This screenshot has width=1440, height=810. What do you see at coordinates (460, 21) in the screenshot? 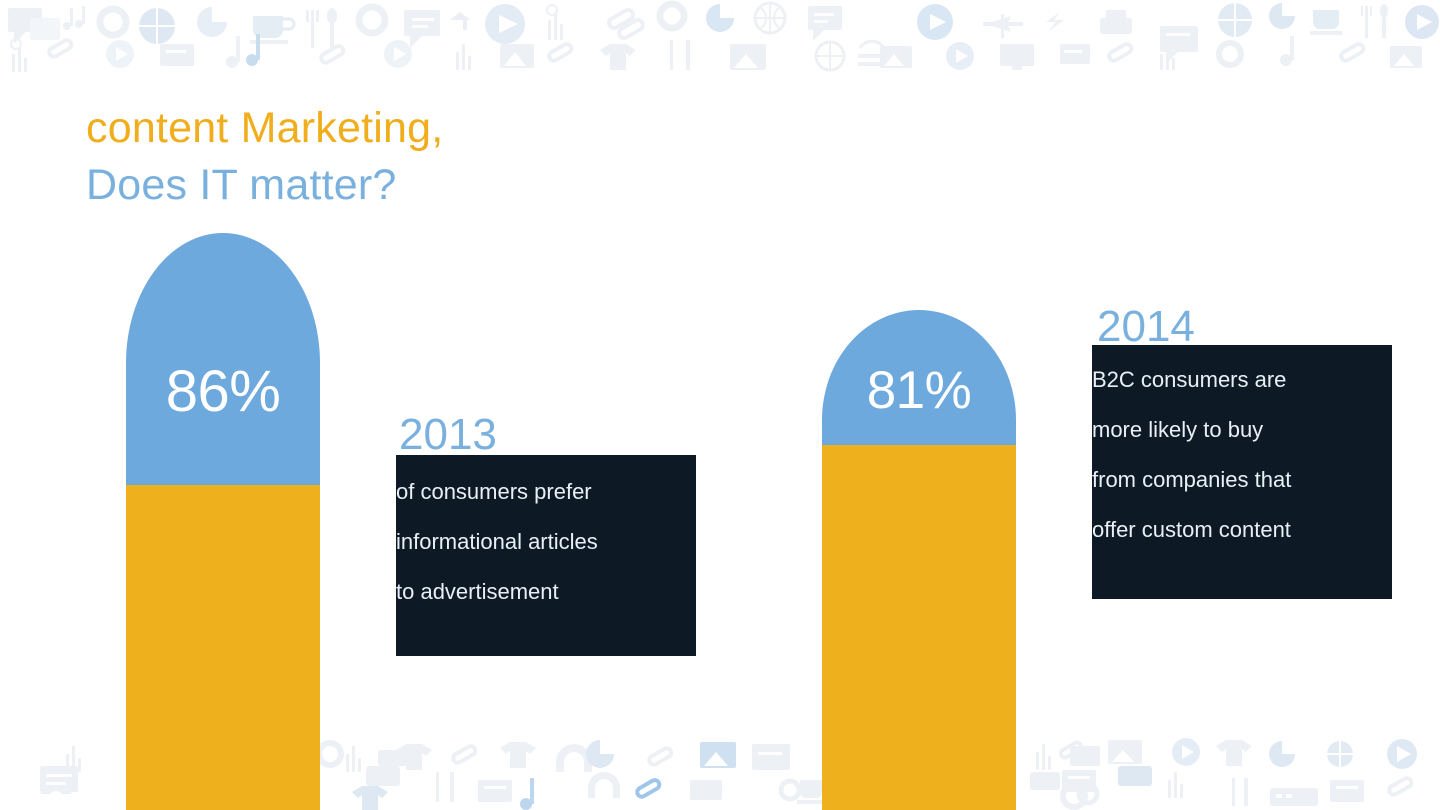
I see `lamp-icon` at bounding box center [460, 21].